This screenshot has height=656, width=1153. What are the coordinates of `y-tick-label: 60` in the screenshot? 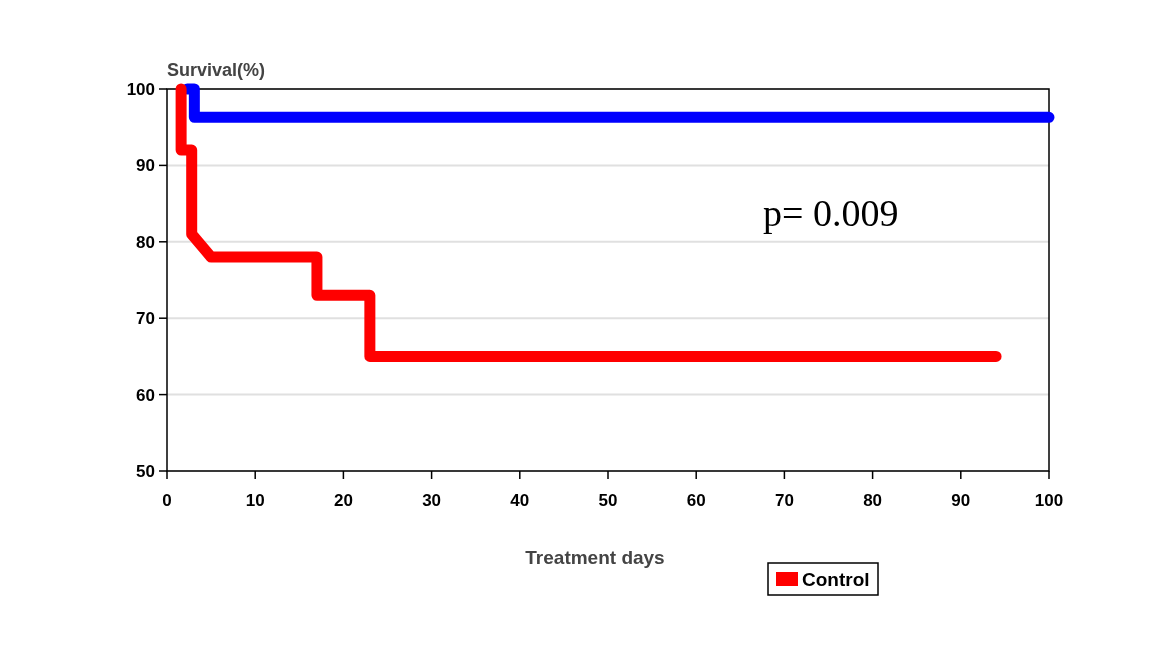 It's located at (145, 395).